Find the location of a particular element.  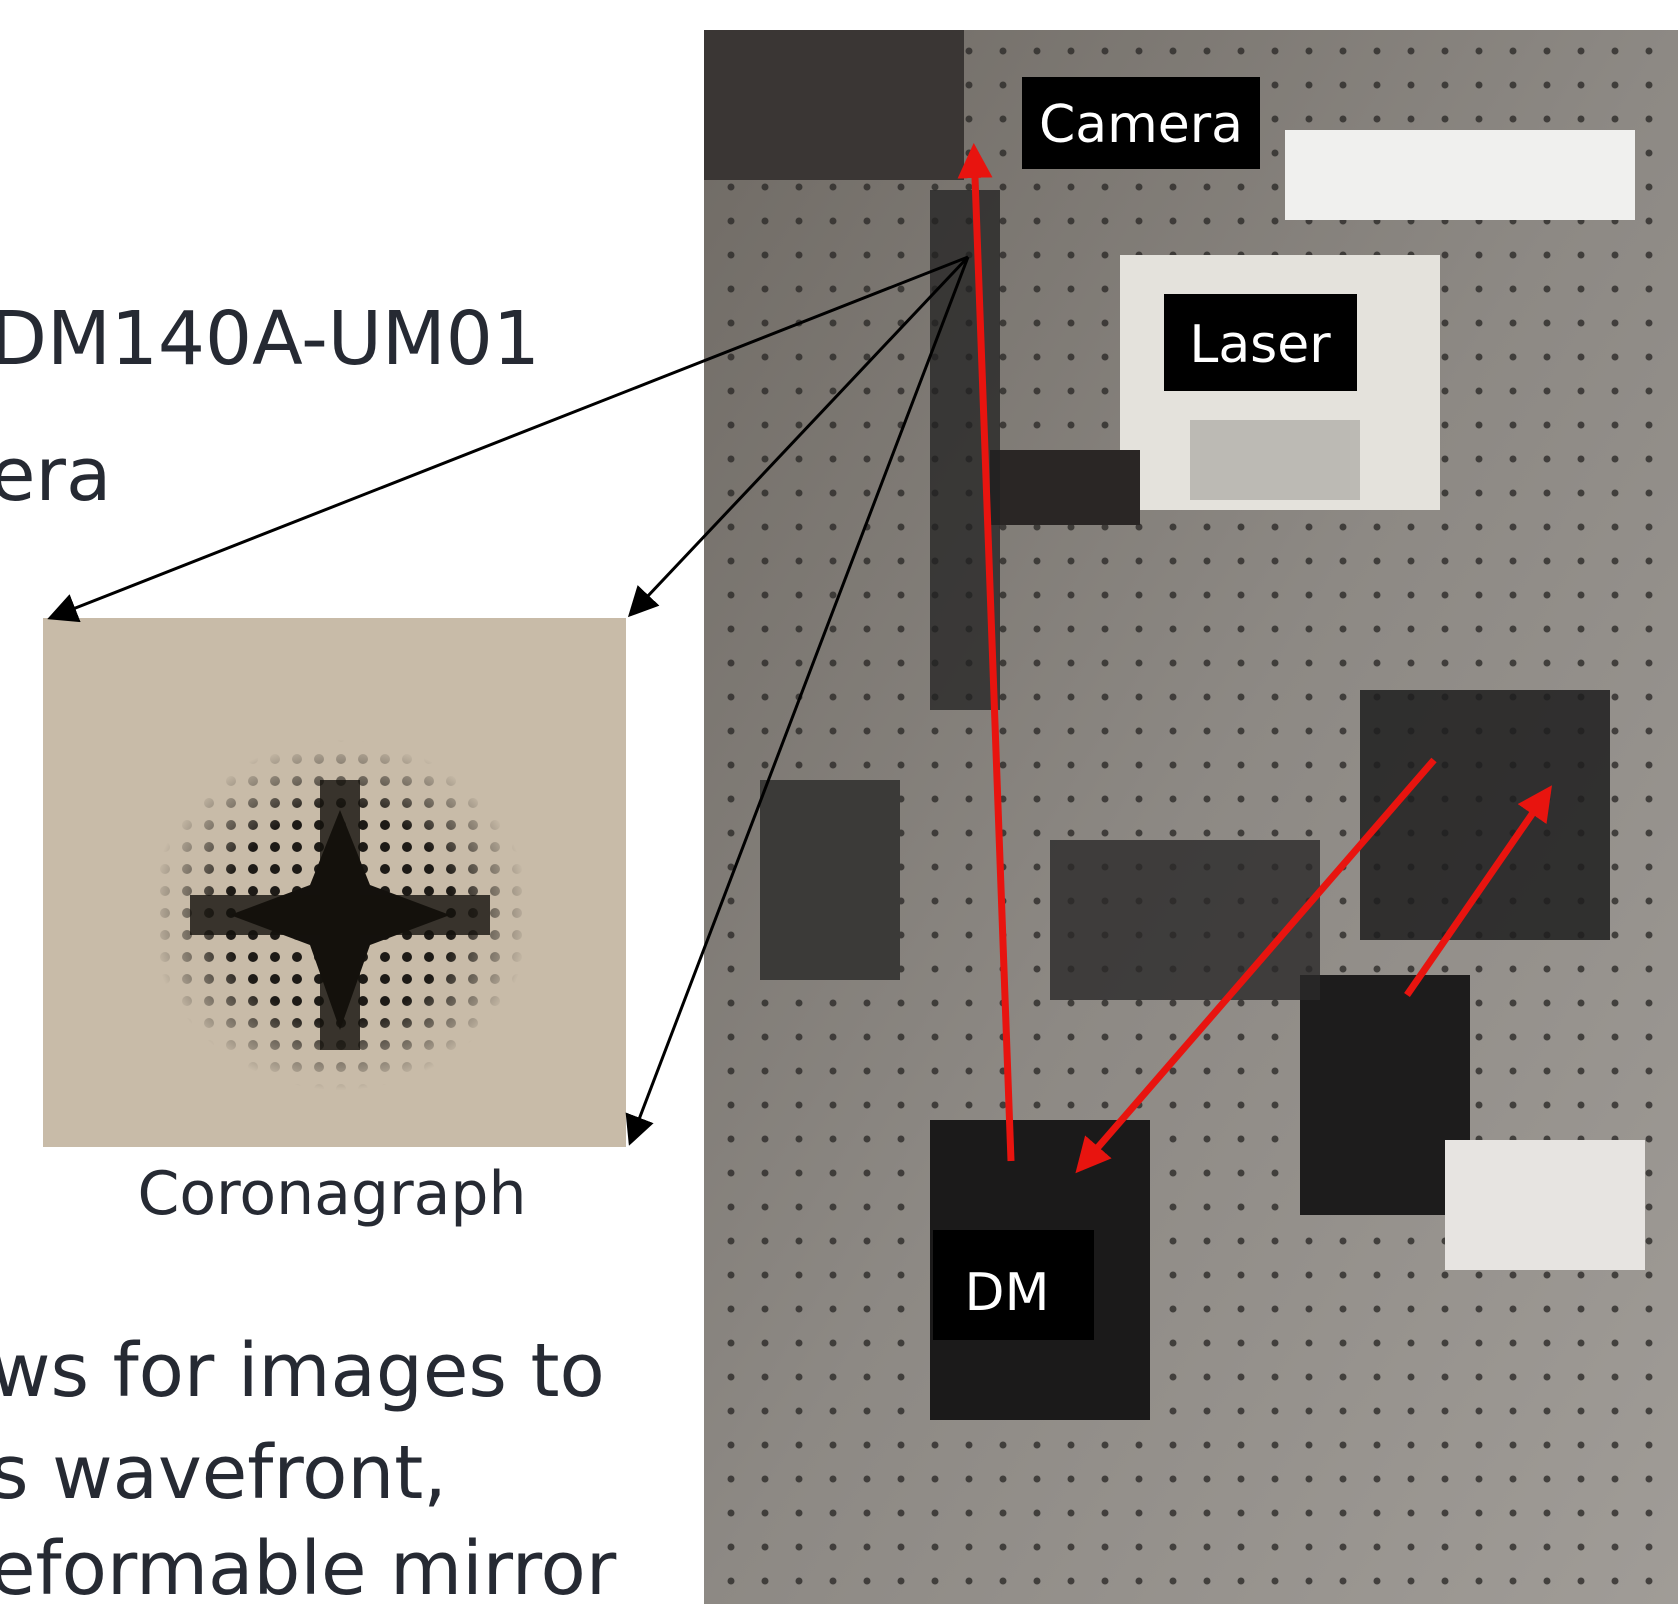

photo-label: Camera is located at coordinates (1141, 125).